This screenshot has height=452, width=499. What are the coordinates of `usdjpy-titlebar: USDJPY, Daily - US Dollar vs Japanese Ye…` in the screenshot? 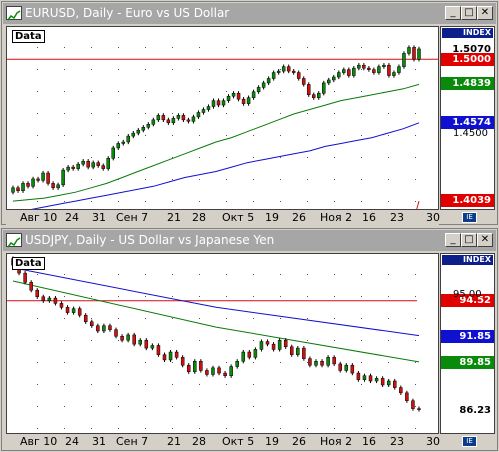 It's located at (249, 240).